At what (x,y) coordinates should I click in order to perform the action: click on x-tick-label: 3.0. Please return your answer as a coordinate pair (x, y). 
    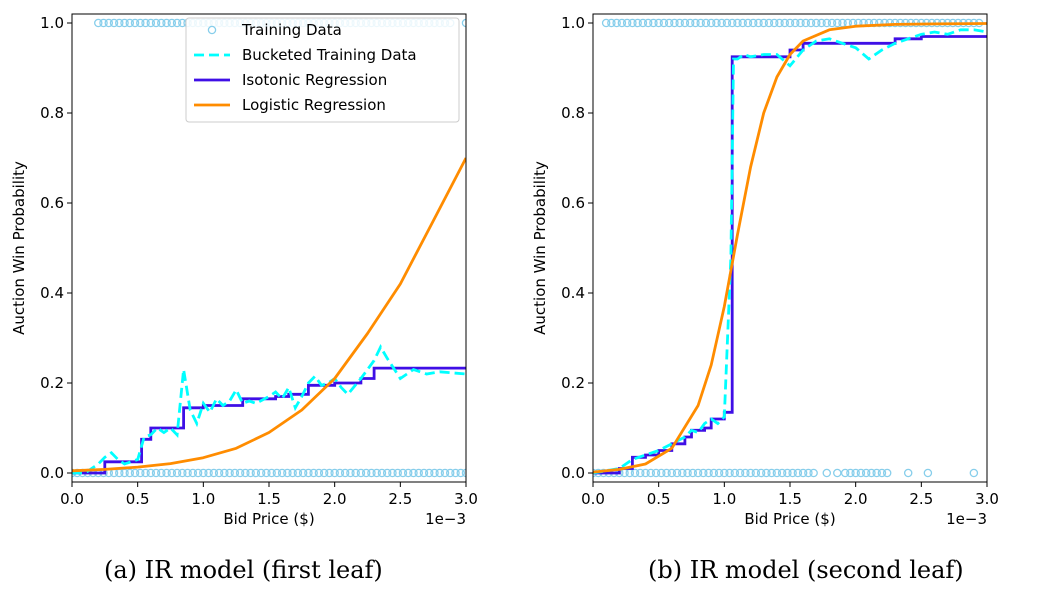
    Looking at the image, I should click on (987, 499).